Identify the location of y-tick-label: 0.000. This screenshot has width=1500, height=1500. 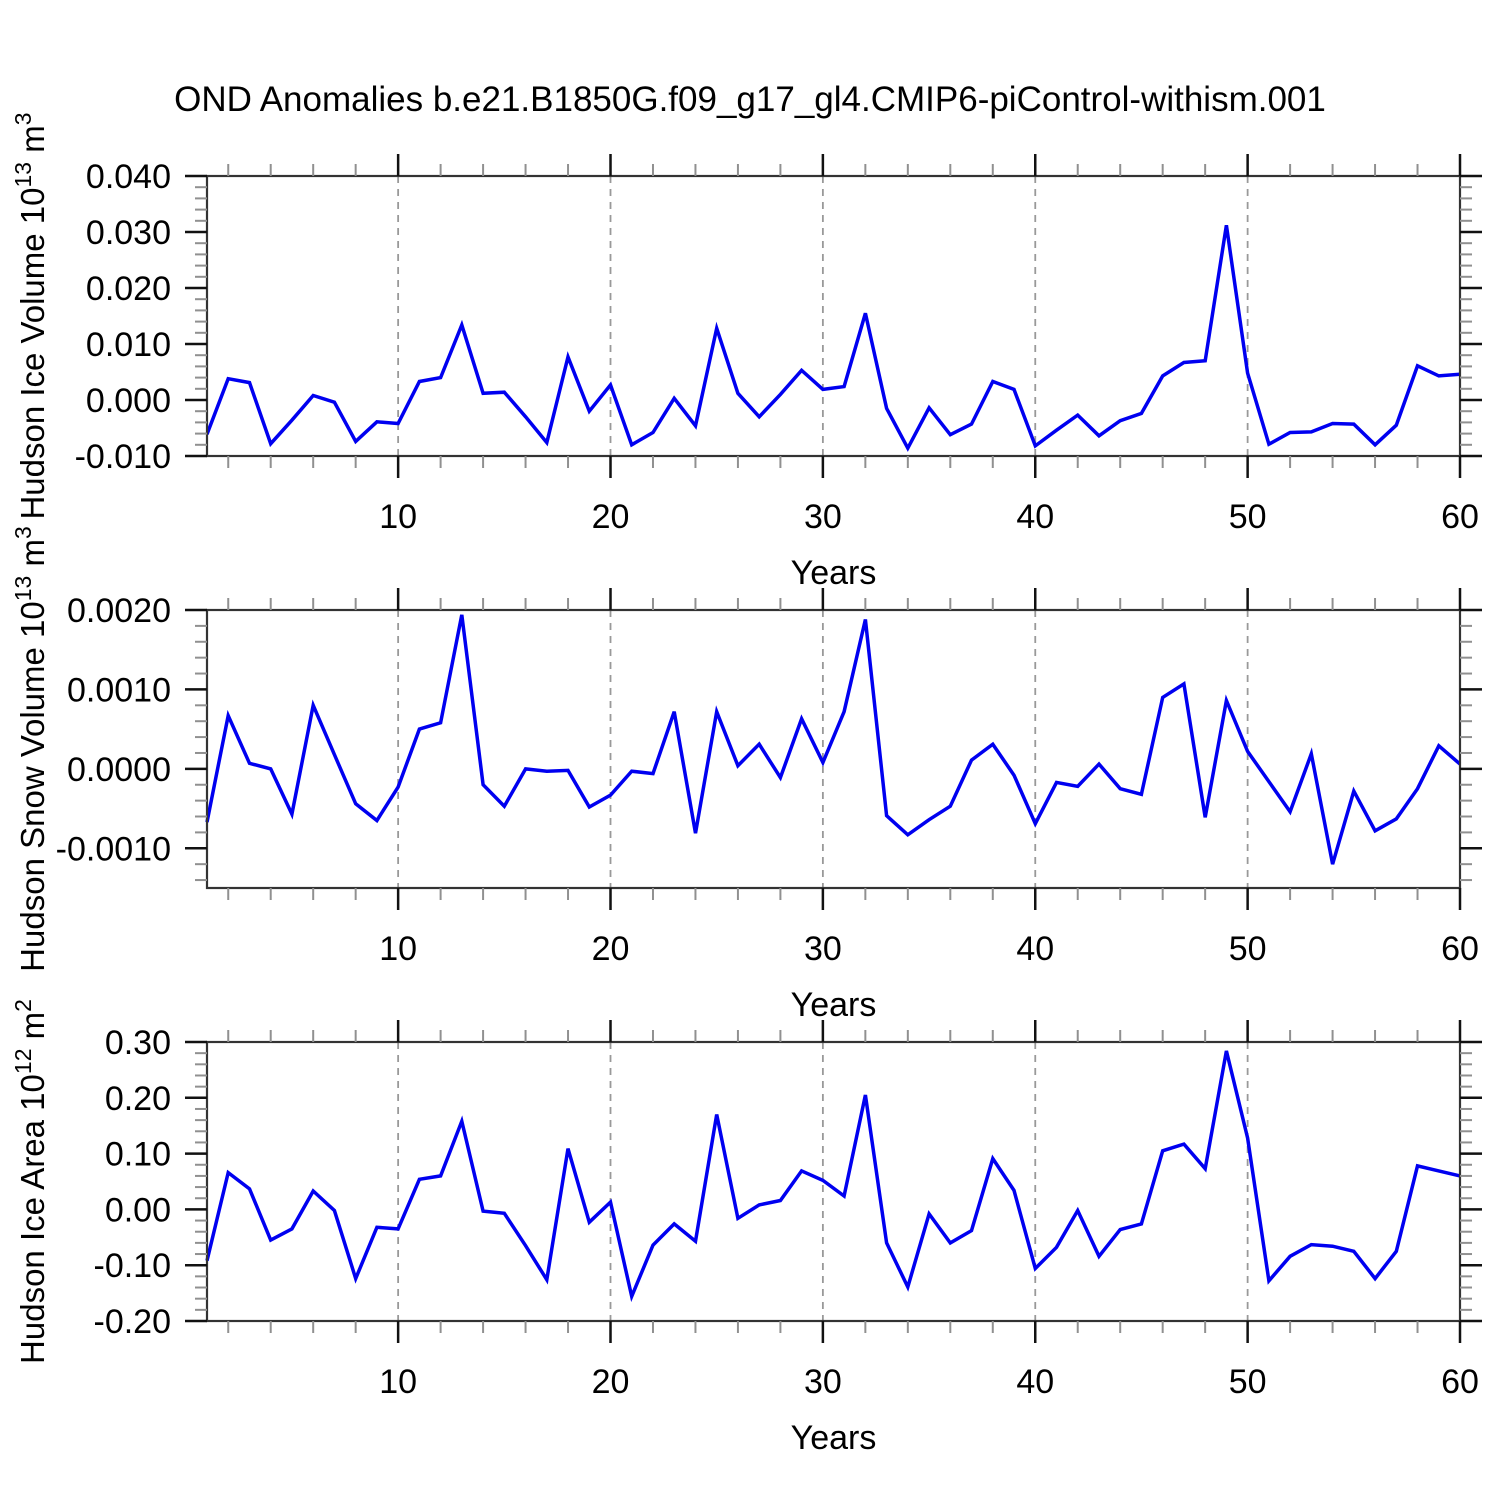
(128, 401).